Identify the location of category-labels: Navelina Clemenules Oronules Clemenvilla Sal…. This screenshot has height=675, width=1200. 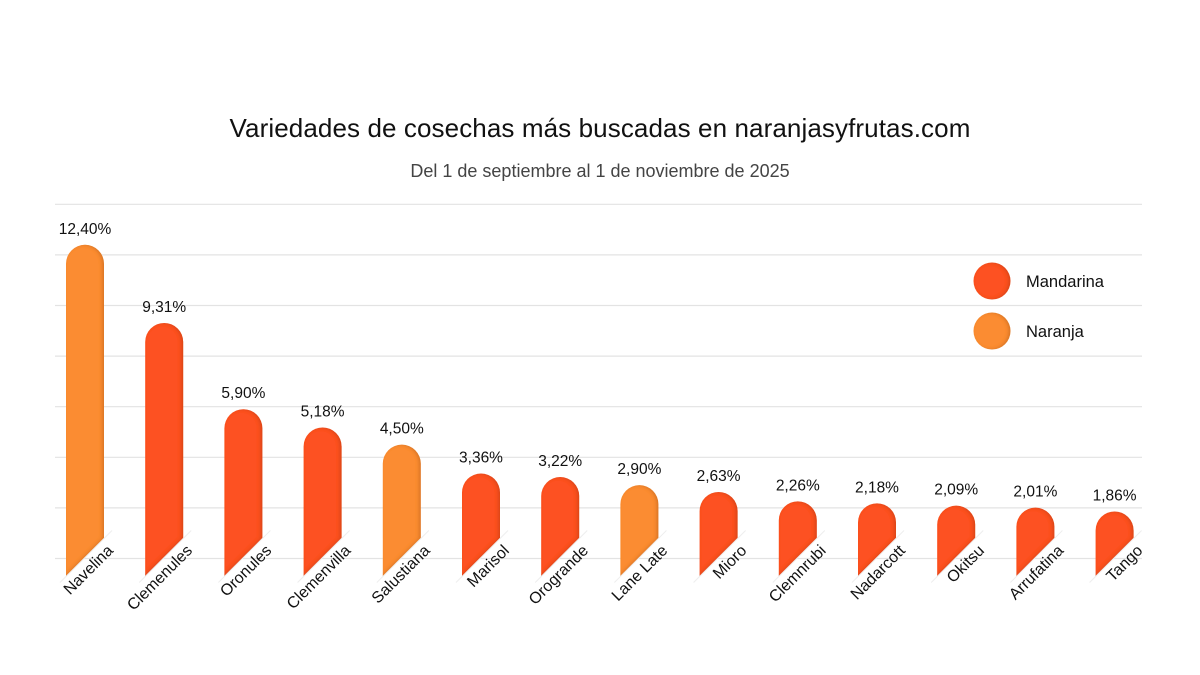
(604, 578).